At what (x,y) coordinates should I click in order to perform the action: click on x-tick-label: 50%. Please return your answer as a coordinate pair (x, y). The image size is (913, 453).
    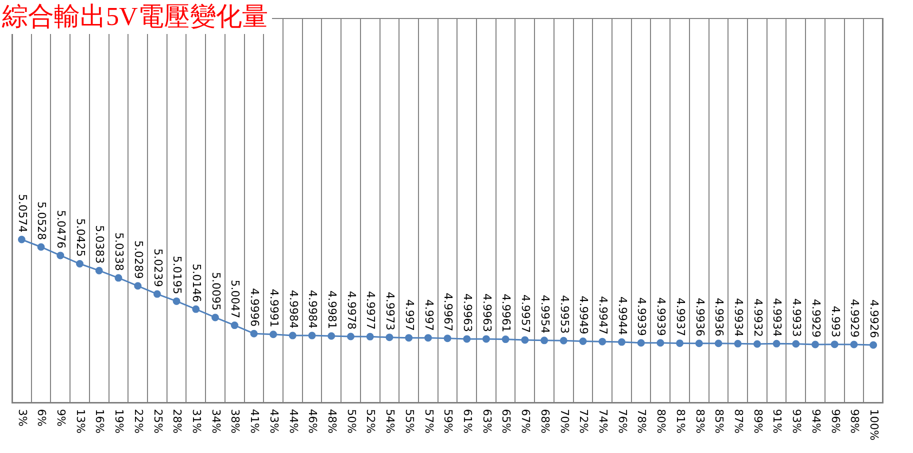
    Looking at the image, I should click on (351, 421).